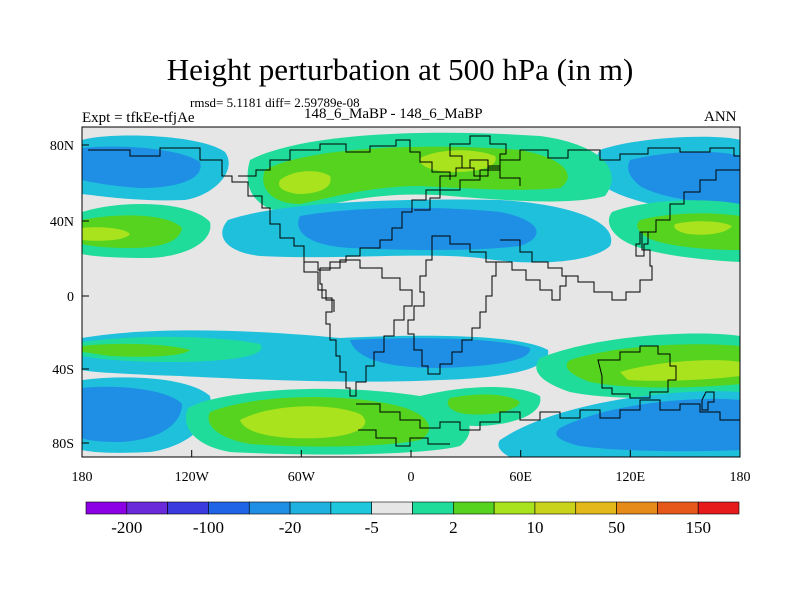  Describe the element at coordinates (720, 117) in the screenshot. I see `season-label: ANN` at that location.